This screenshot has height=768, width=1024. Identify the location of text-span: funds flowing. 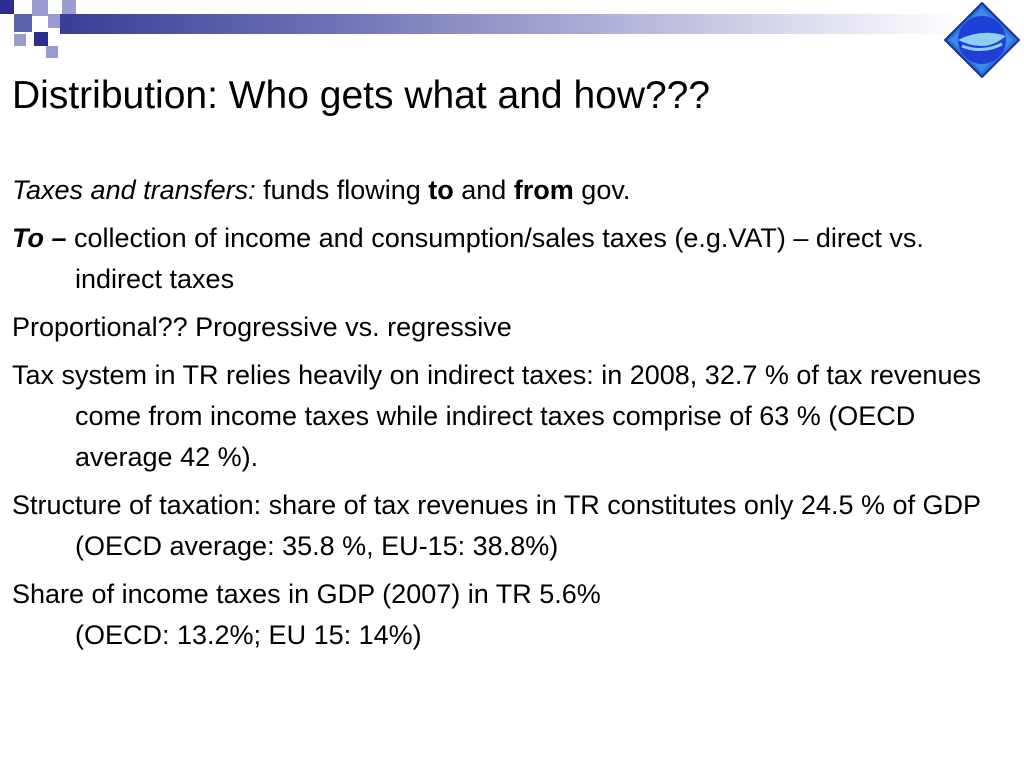
(342, 190).